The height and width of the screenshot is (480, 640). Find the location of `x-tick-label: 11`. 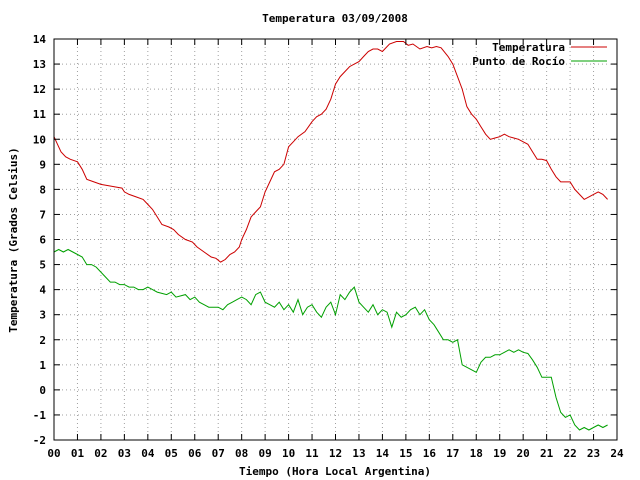

x-tick-label: 11 is located at coordinates (312, 453).